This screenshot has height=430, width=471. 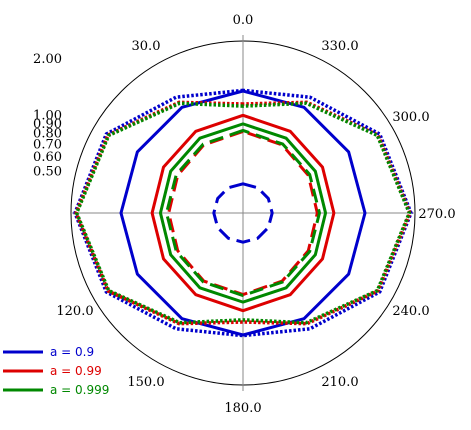 I want to click on angle-tick-label: 30.0, so click(x=146, y=46).